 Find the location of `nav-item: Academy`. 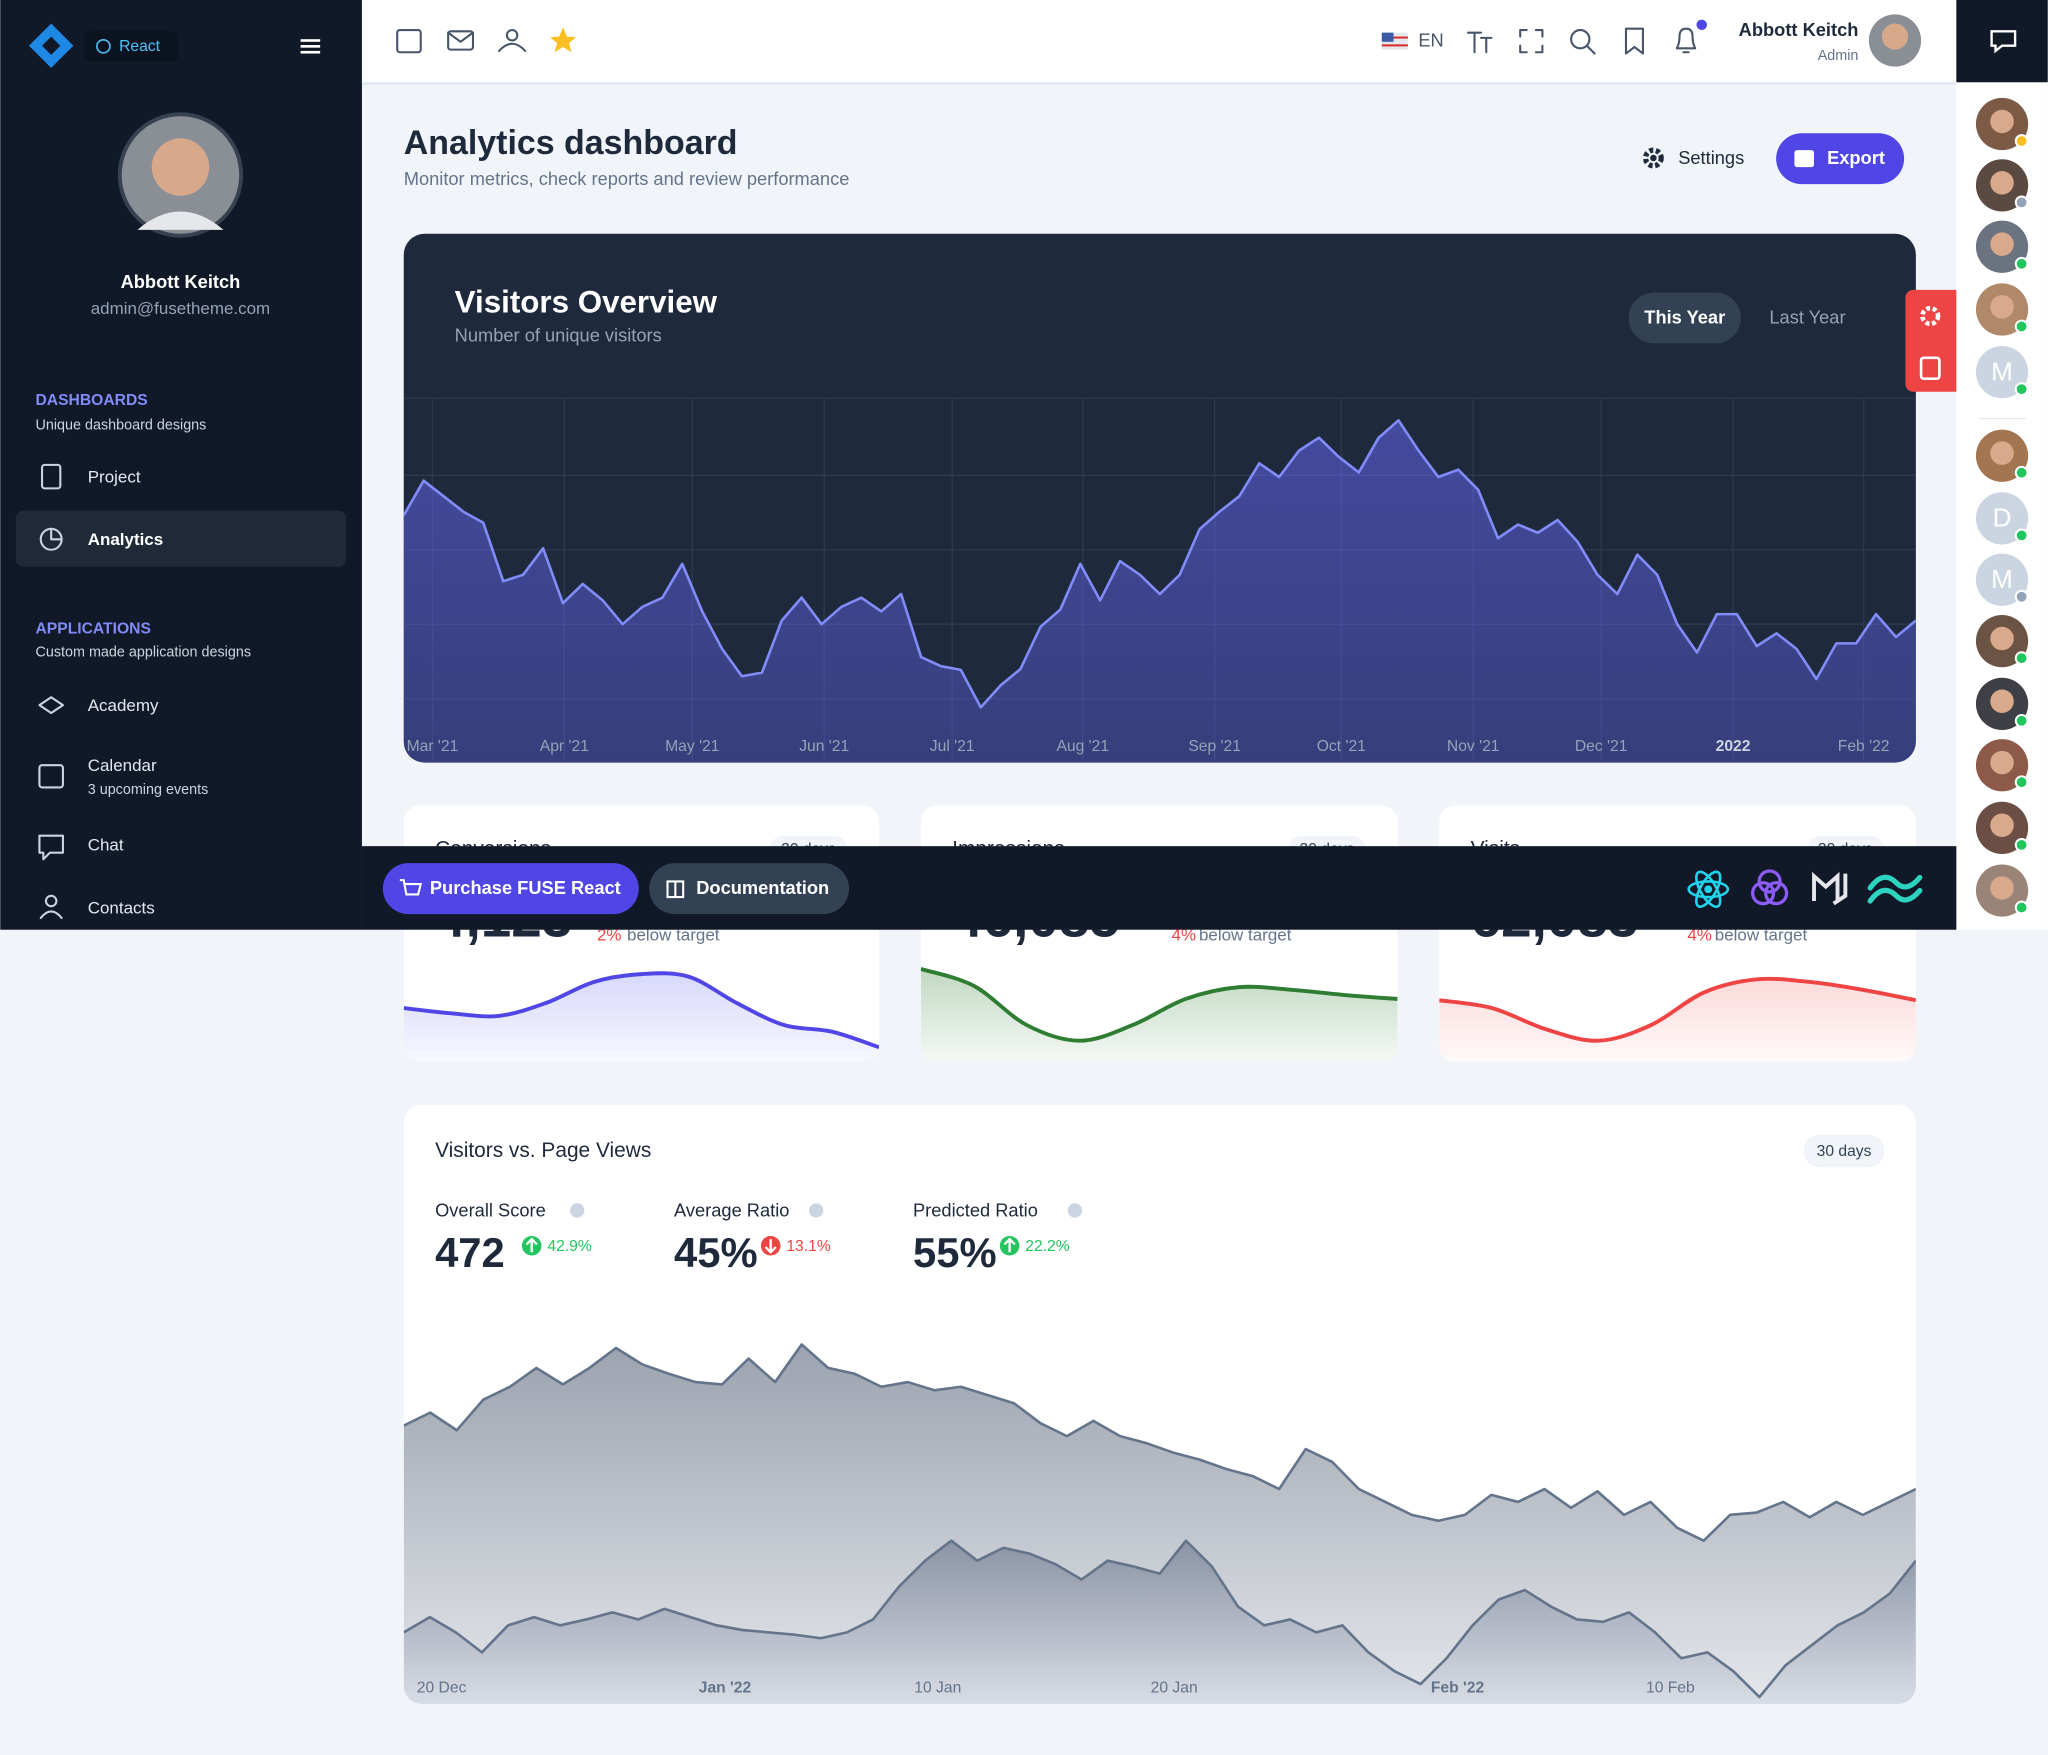

nav-item: Academy is located at coordinates (98, 705).